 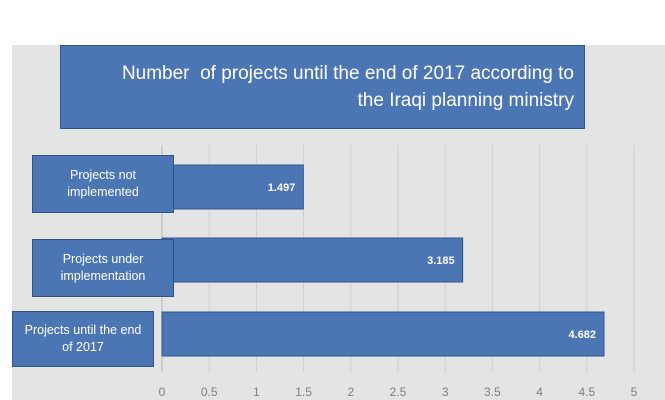 What do you see at coordinates (103, 184) in the screenshot?
I see `category-label-not-implemented: Projects not implemented` at bounding box center [103, 184].